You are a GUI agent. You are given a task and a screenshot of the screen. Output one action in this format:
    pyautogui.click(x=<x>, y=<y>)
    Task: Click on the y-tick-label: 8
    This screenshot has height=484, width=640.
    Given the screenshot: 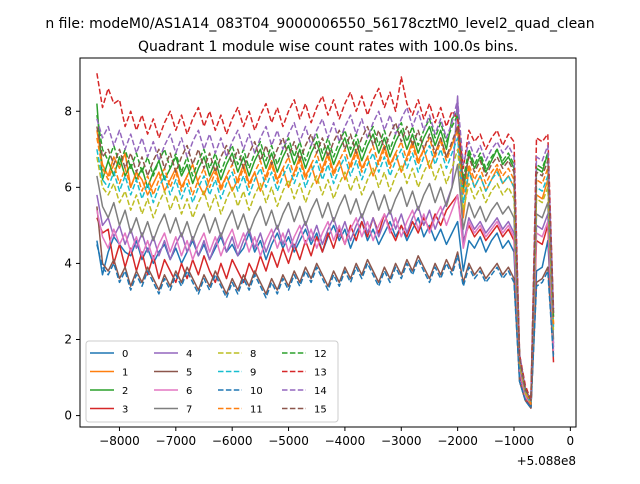 What is the action you would take?
    pyautogui.click(x=68, y=111)
    